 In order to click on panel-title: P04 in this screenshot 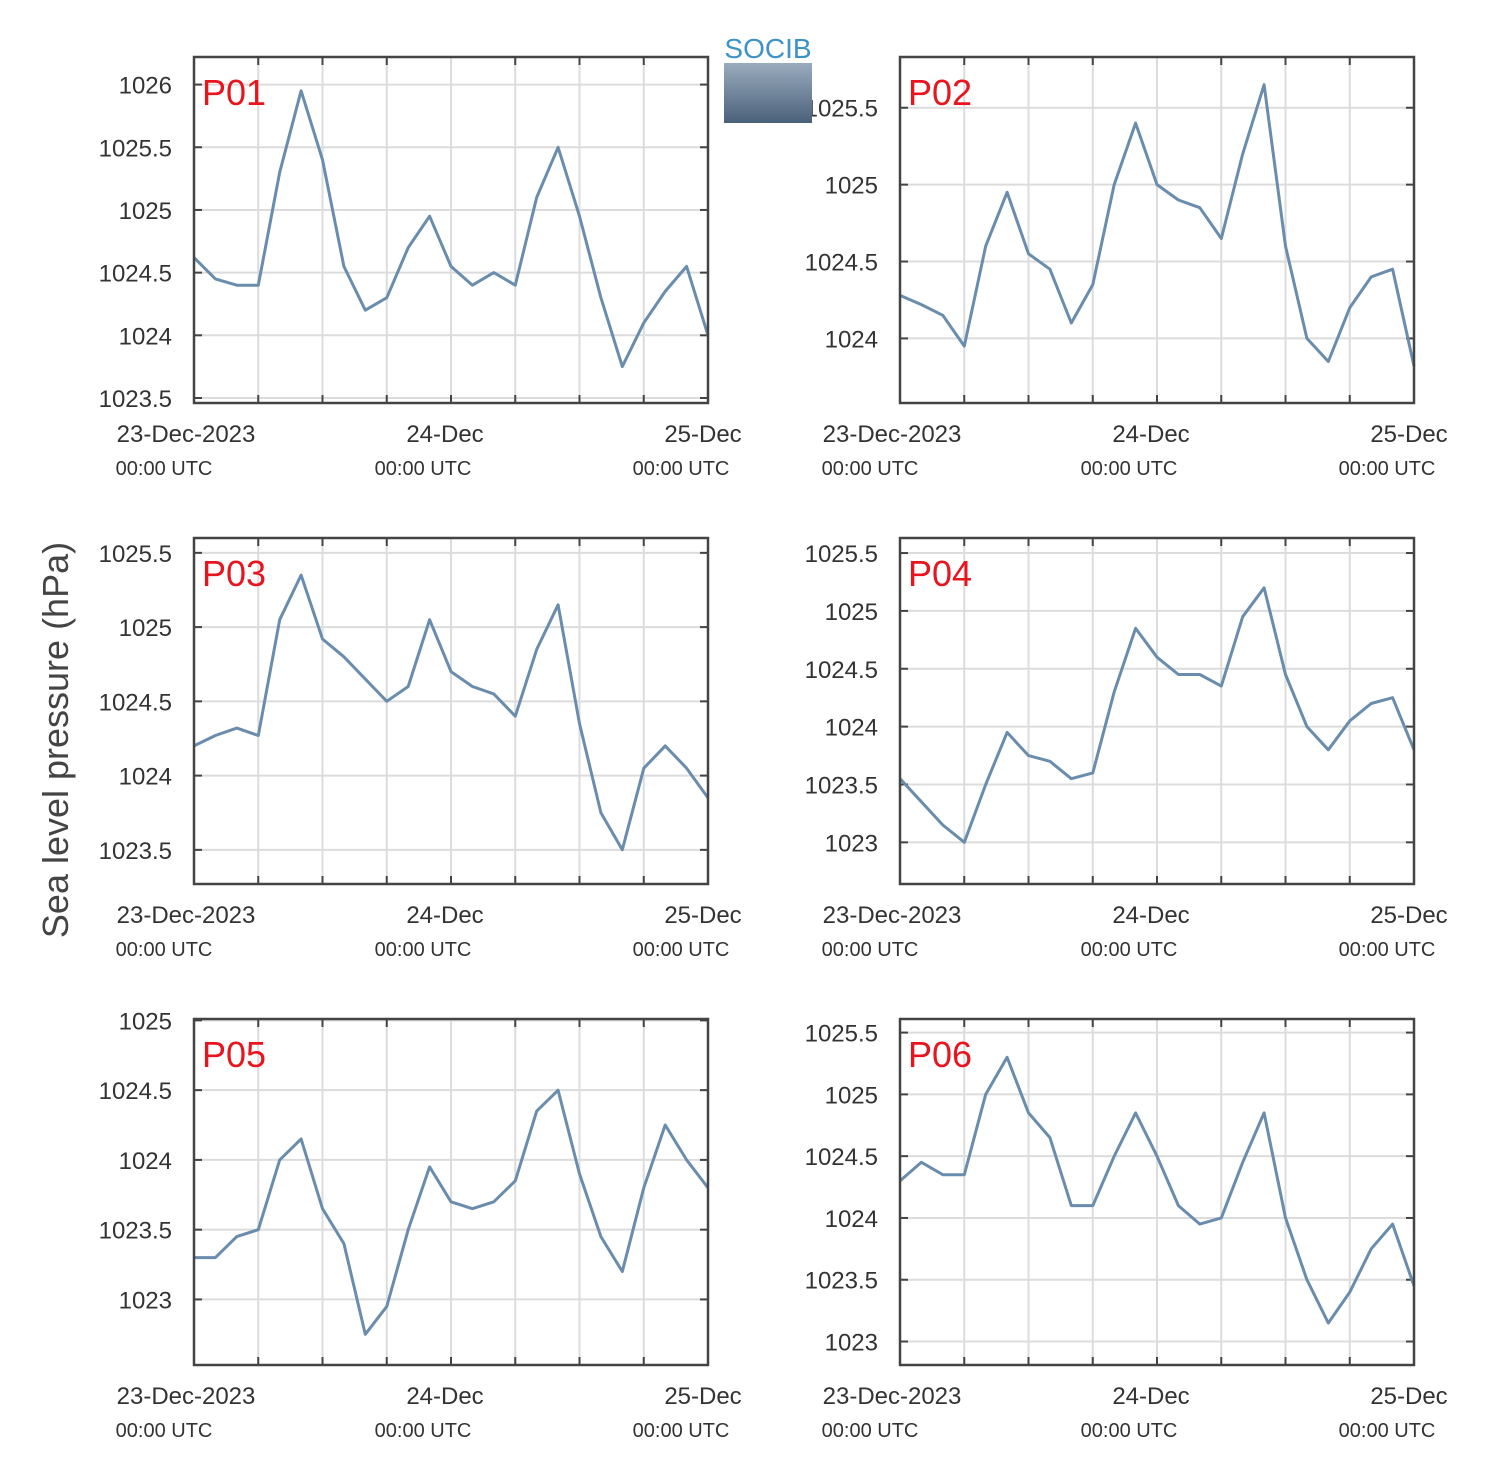, I will do `click(940, 573)`.